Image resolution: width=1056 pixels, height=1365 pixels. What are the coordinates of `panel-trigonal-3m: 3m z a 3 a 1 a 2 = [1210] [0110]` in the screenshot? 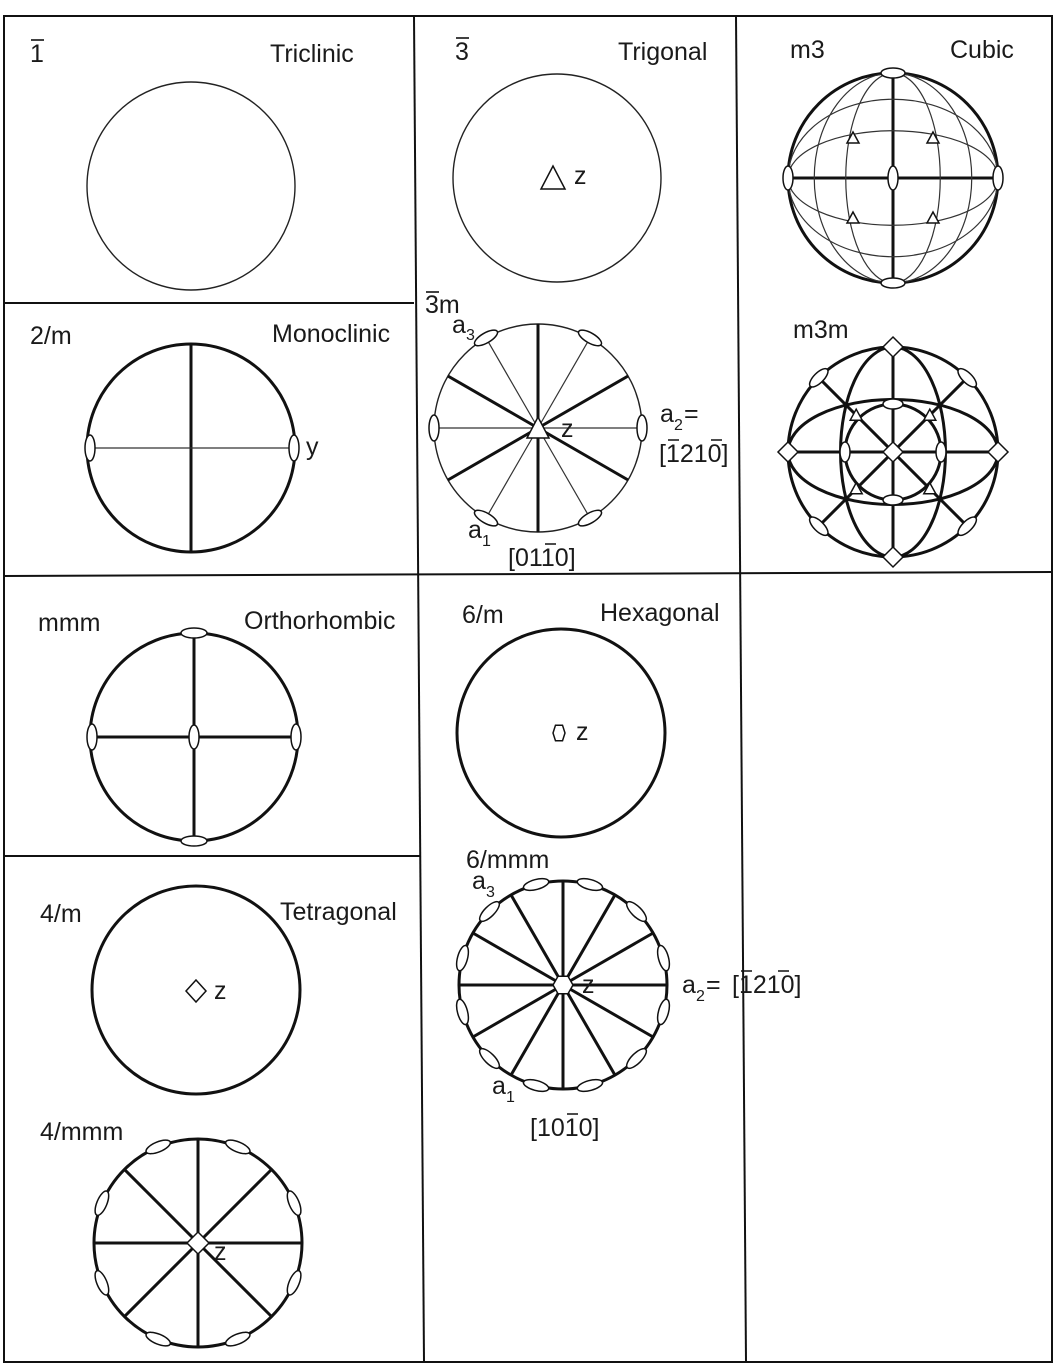 It's located at (577, 431).